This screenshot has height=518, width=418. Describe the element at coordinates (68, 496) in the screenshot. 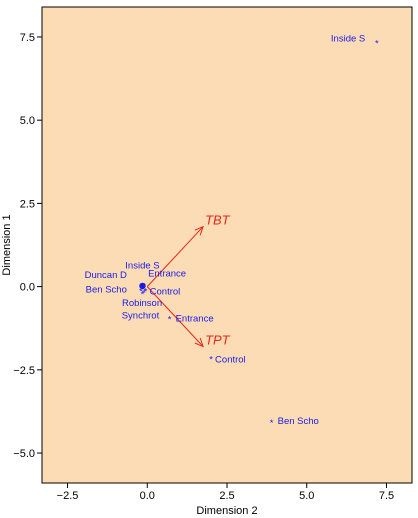

I see `x-tick-label: −2.5` at that location.